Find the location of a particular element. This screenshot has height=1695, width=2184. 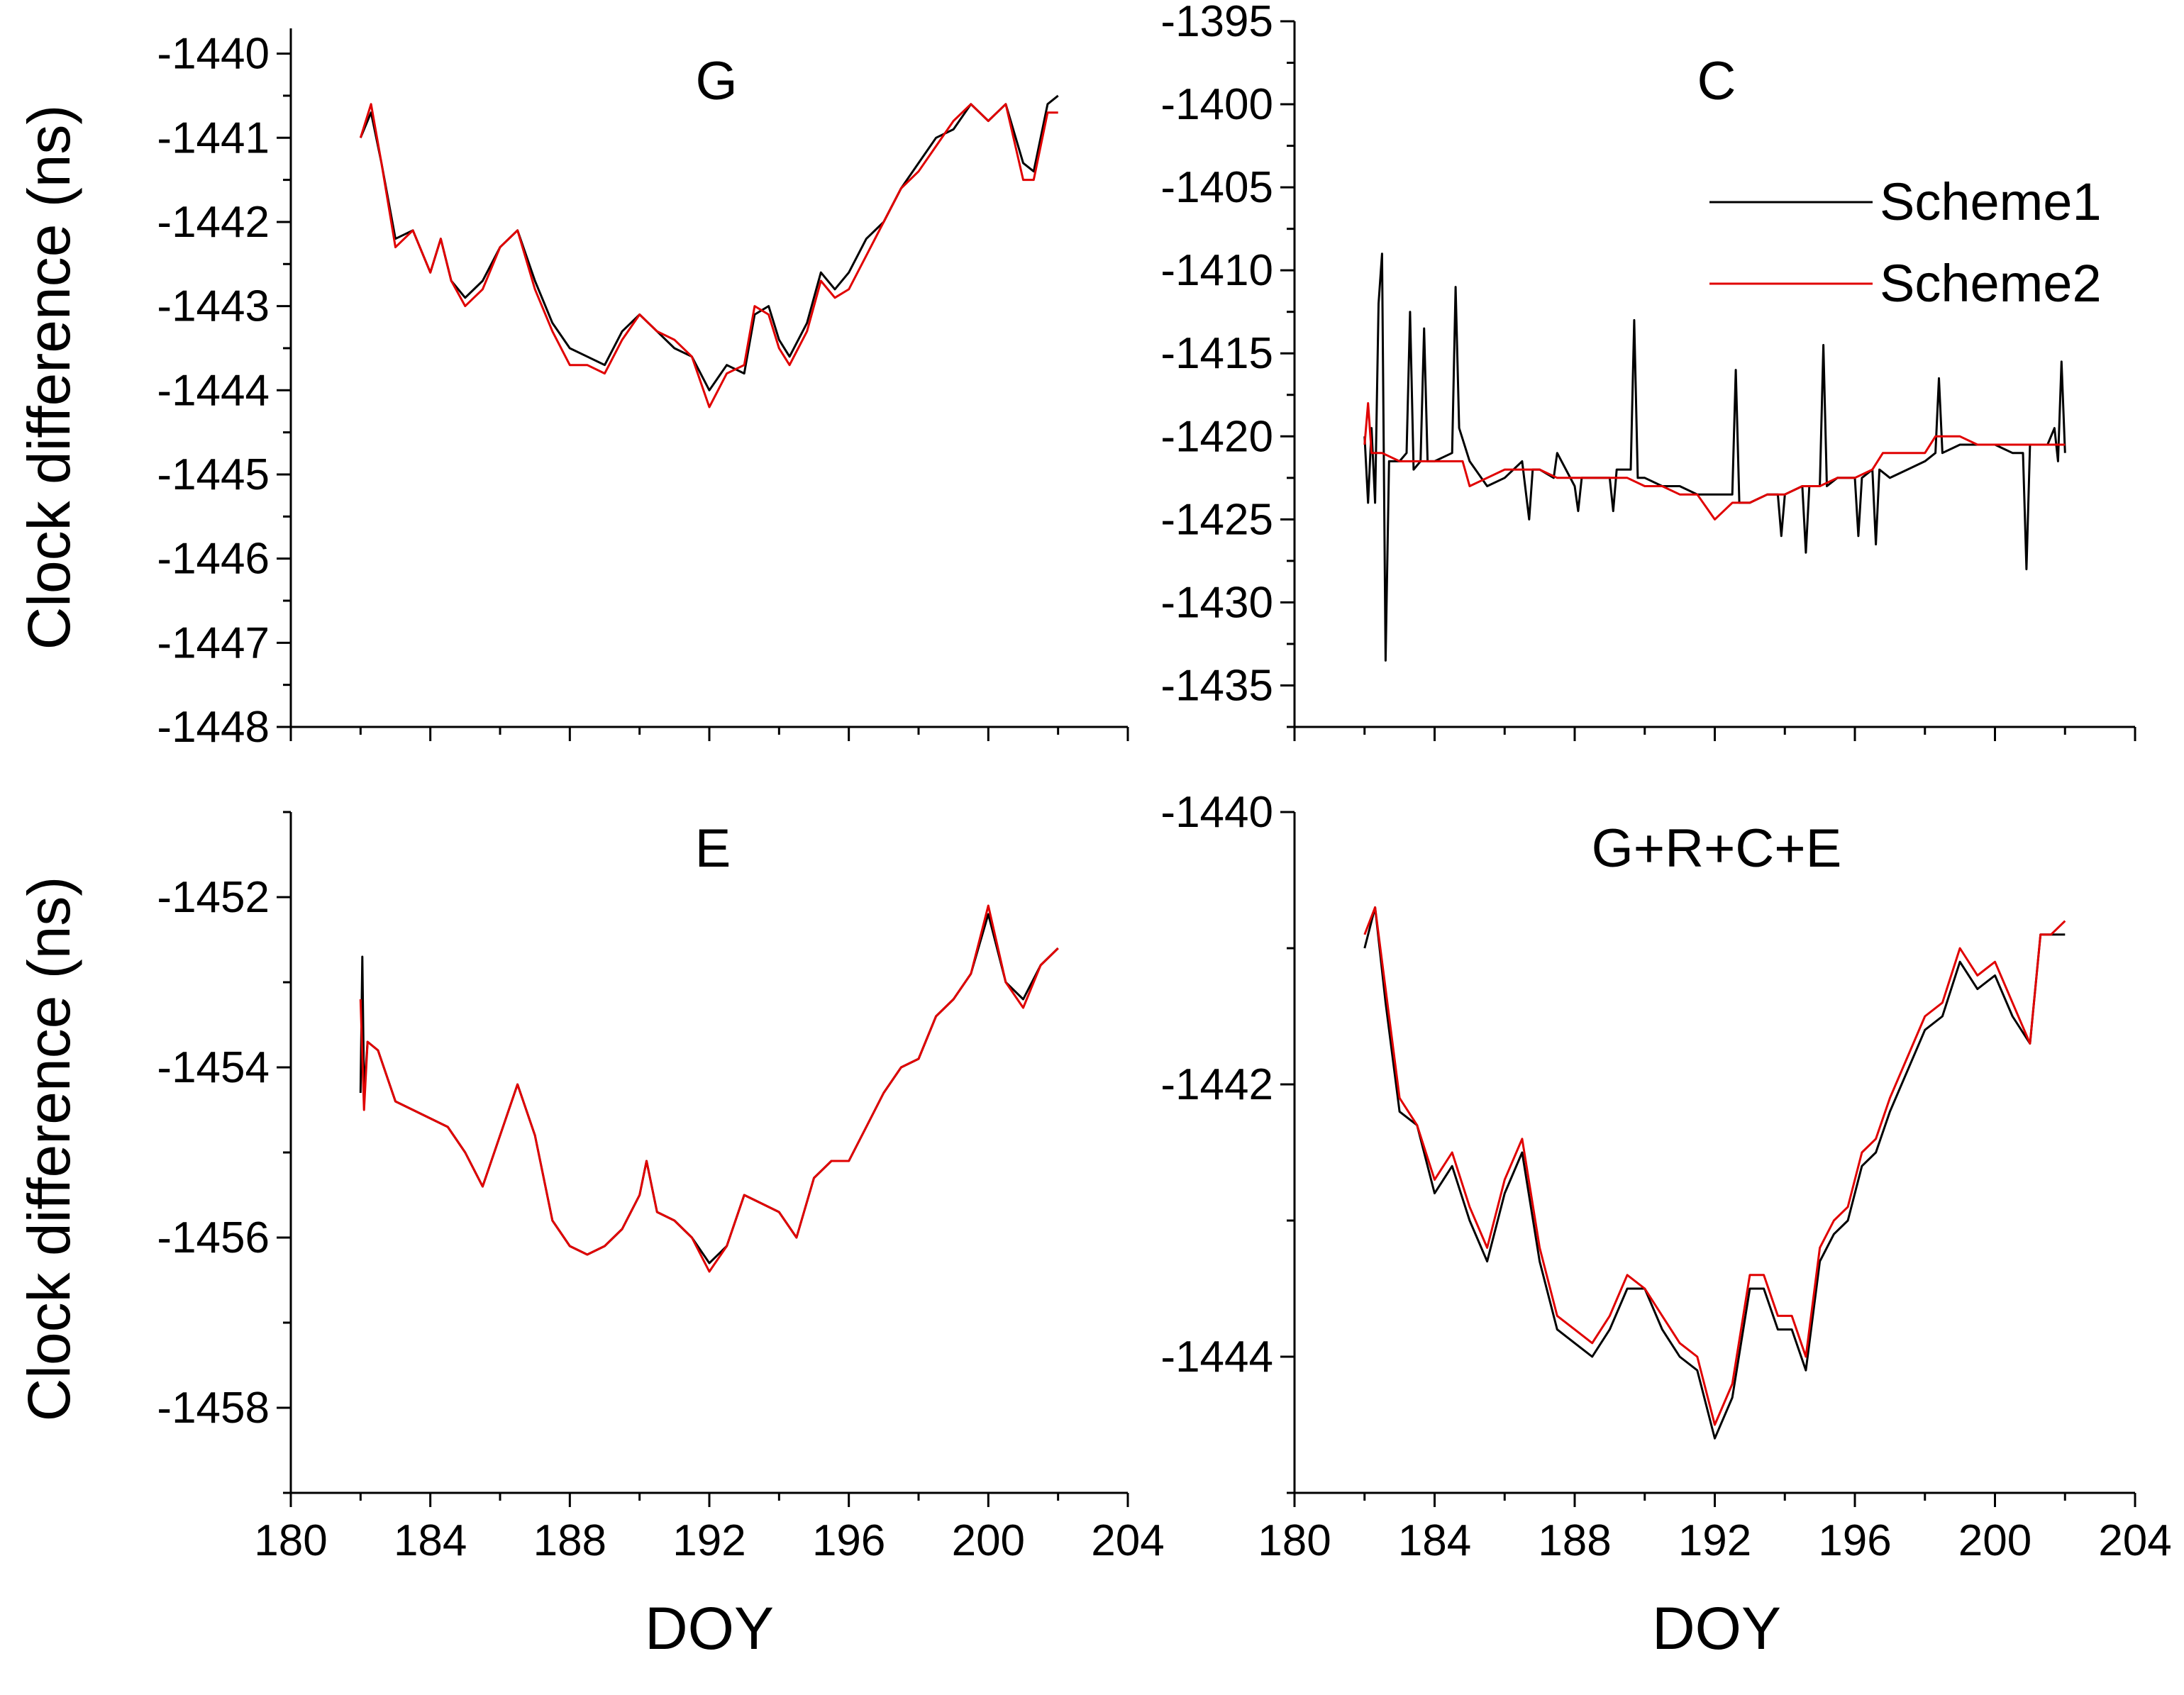

y-tick-label: -1458 is located at coordinates (214, 1408).